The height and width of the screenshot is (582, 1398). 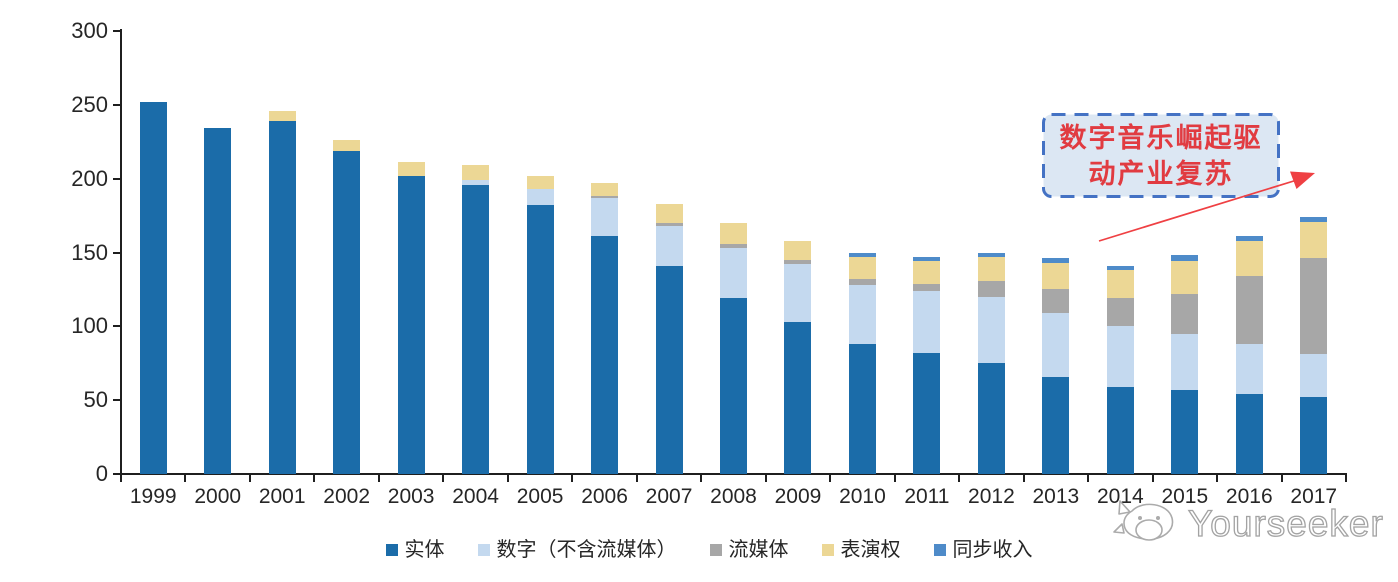 What do you see at coordinates (282, 496) in the screenshot?
I see `x-label-2001: 2001` at bounding box center [282, 496].